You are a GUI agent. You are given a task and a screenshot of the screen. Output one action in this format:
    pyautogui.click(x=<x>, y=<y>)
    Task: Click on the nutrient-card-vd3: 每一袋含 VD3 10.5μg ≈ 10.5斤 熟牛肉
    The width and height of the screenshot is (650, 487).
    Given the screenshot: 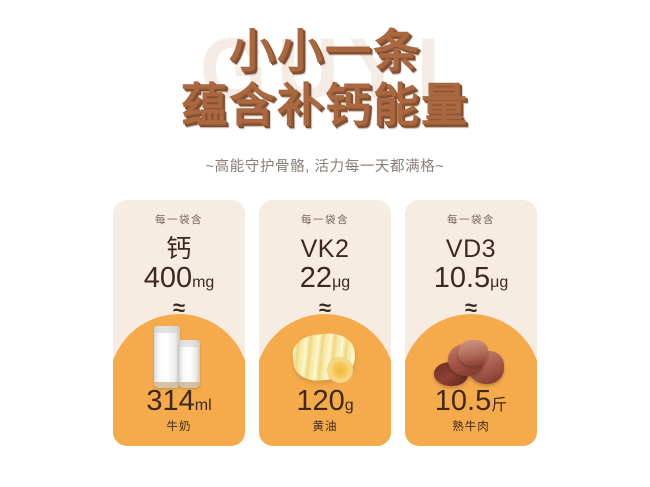 What is the action you would take?
    pyautogui.click(x=471, y=323)
    